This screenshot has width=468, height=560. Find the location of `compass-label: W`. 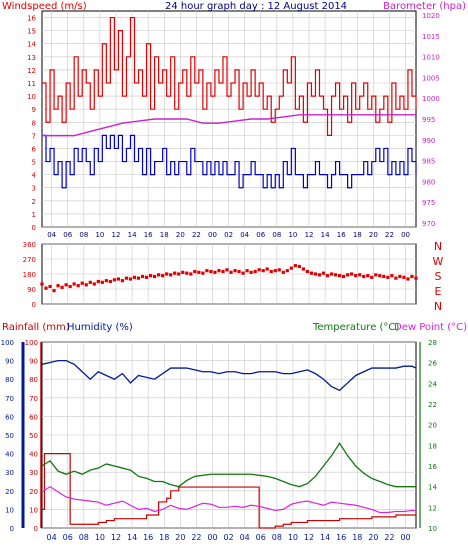

compass-label: W is located at coordinates (438, 261).